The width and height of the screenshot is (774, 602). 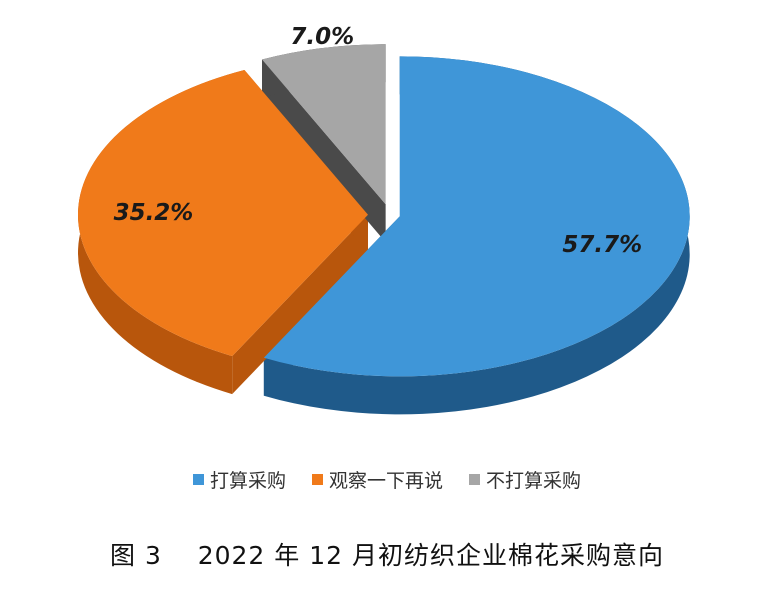 What do you see at coordinates (534, 481) in the screenshot?
I see `legend-label: 不打算采购` at bounding box center [534, 481].